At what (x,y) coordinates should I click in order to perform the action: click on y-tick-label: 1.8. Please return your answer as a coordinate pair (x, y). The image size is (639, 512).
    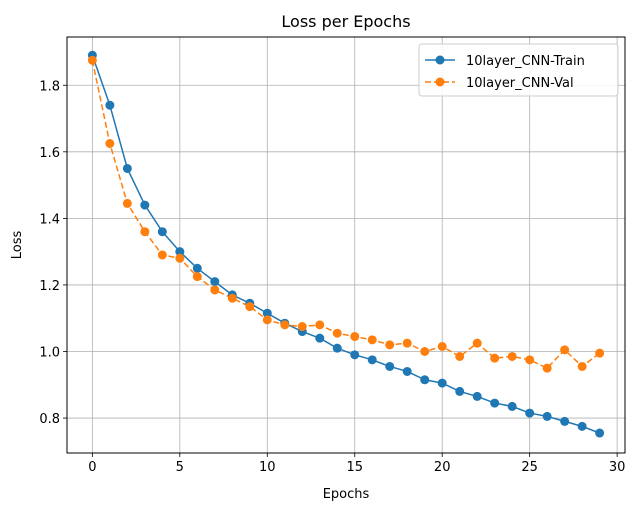
    Looking at the image, I should click on (49, 86).